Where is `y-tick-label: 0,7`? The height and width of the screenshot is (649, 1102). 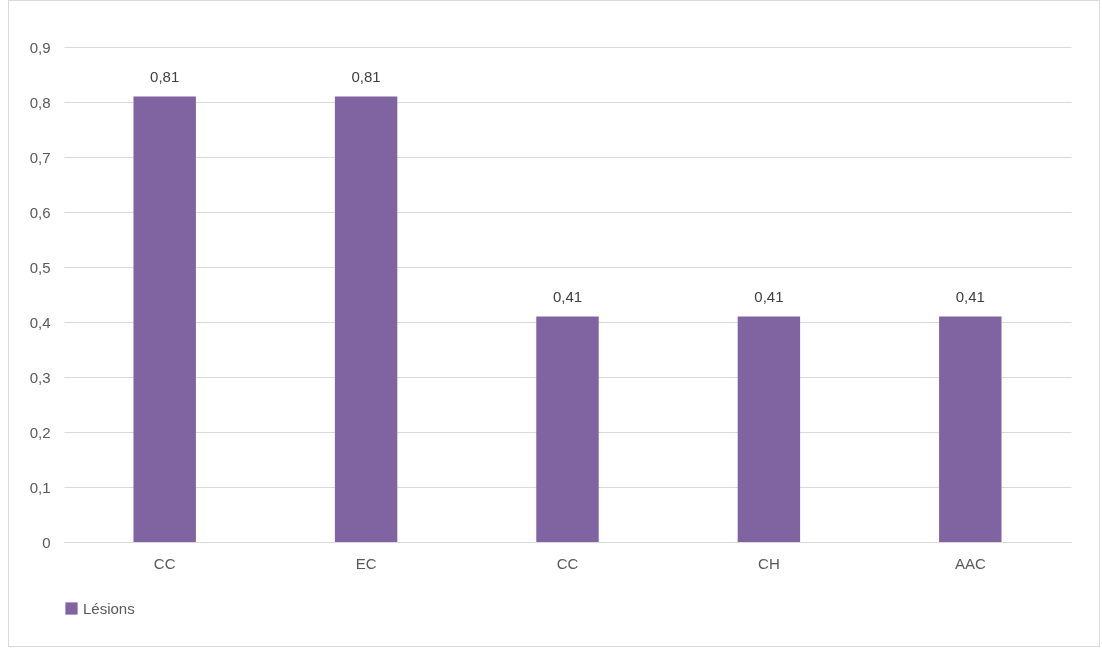
y-tick-label: 0,7 is located at coordinates (40, 157).